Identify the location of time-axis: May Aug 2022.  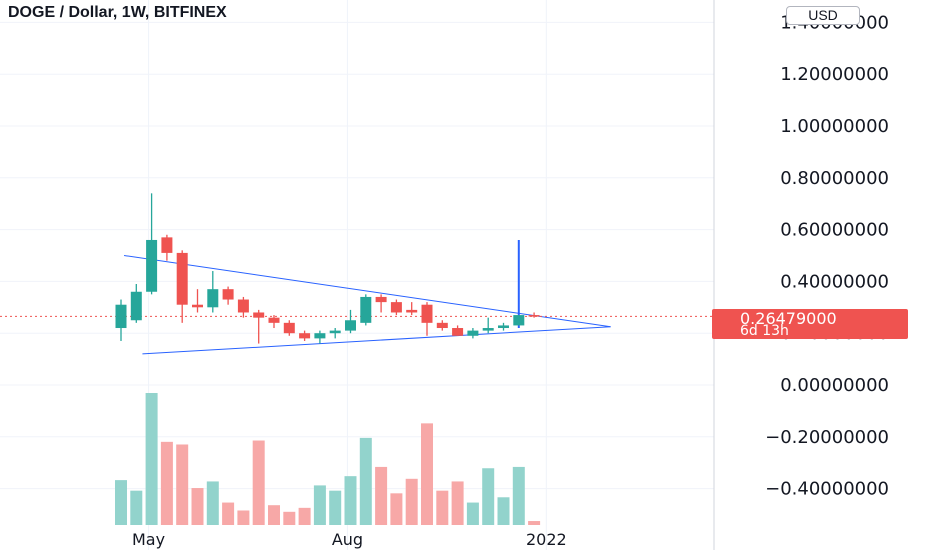
(349, 539).